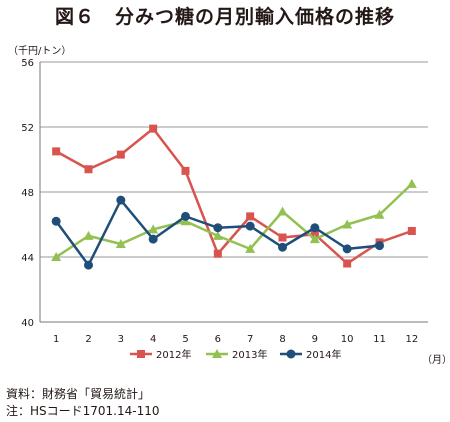 This screenshot has height=422, width=450. Describe the element at coordinates (27, 258) in the screenshot. I see `y-tick-label: 44` at that location.